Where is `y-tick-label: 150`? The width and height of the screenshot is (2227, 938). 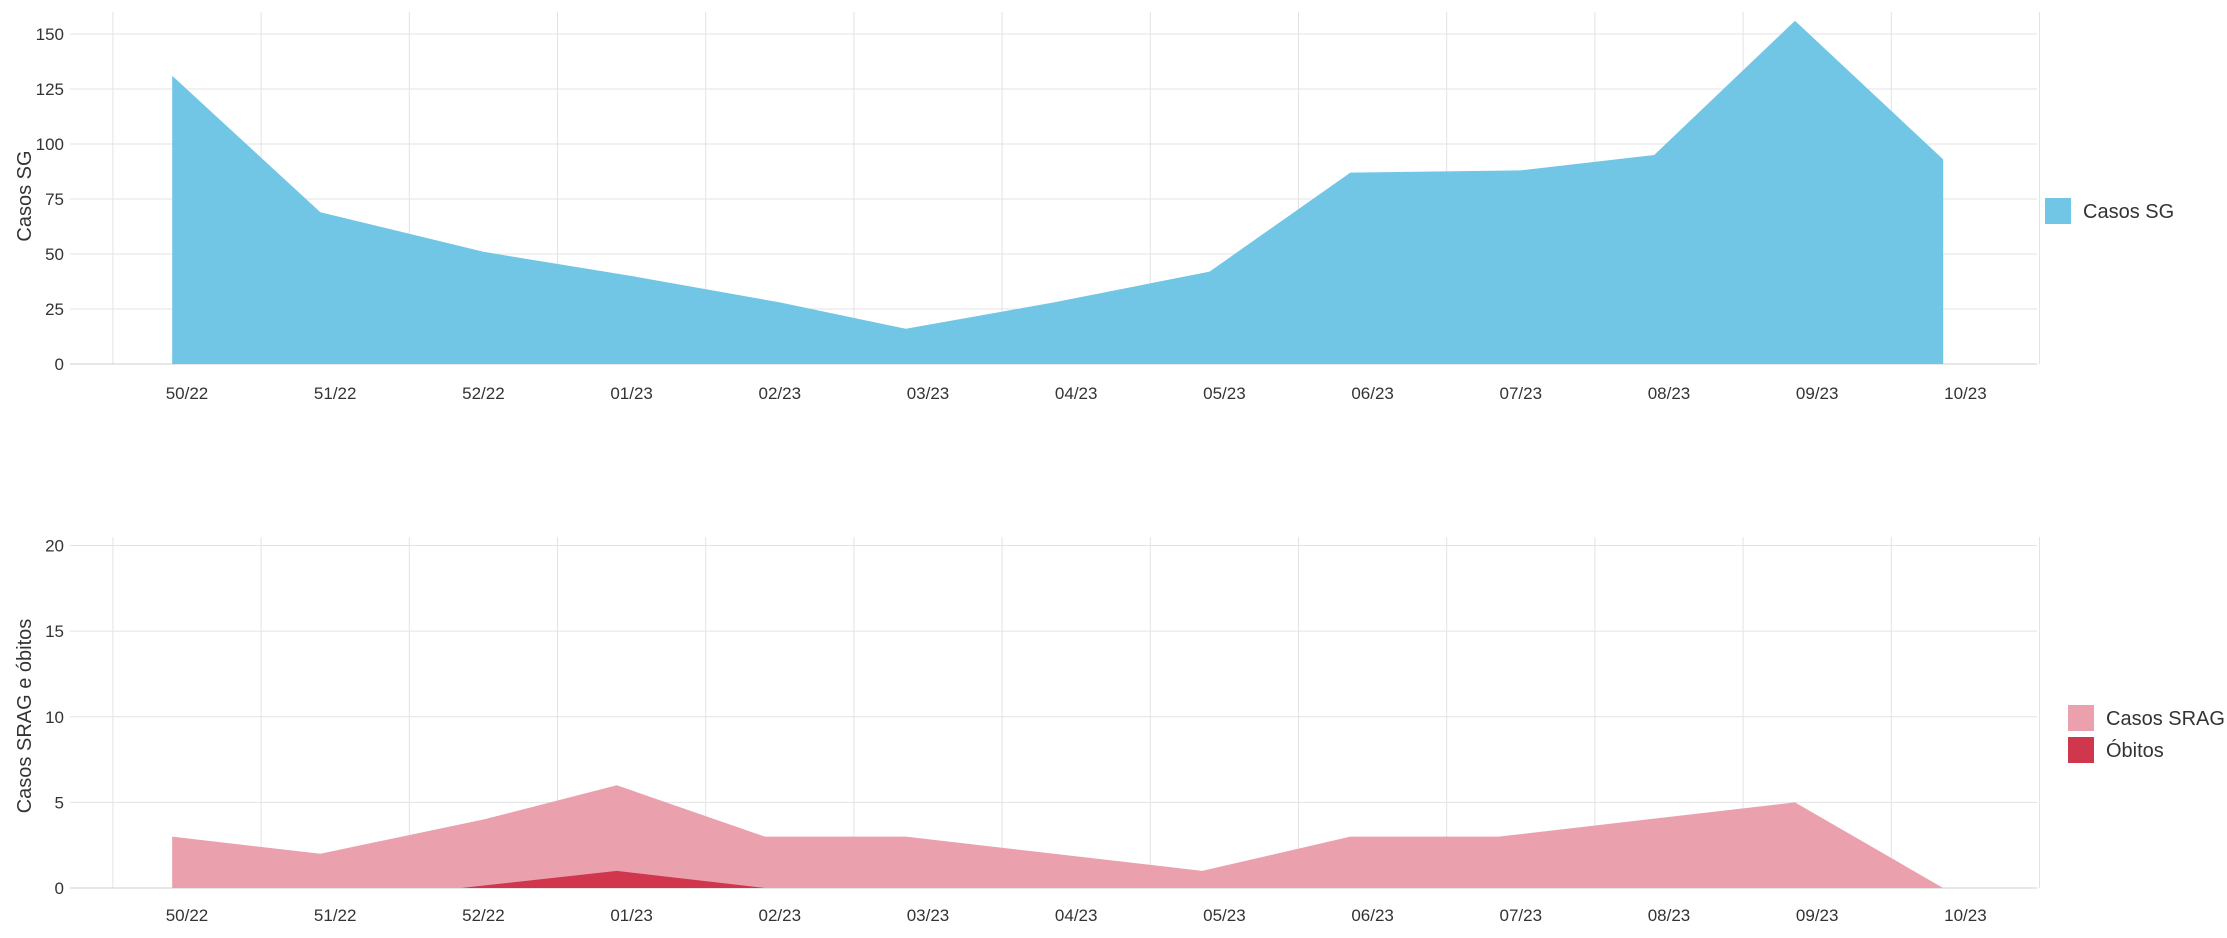
y-tick-label: 150 is located at coordinates (50, 34).